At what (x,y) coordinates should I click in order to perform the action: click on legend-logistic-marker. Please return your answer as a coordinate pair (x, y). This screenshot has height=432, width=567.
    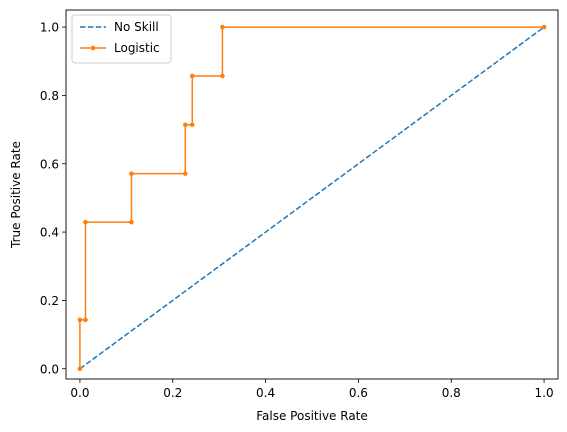
    Looking at the image, I should click on (93, 48).